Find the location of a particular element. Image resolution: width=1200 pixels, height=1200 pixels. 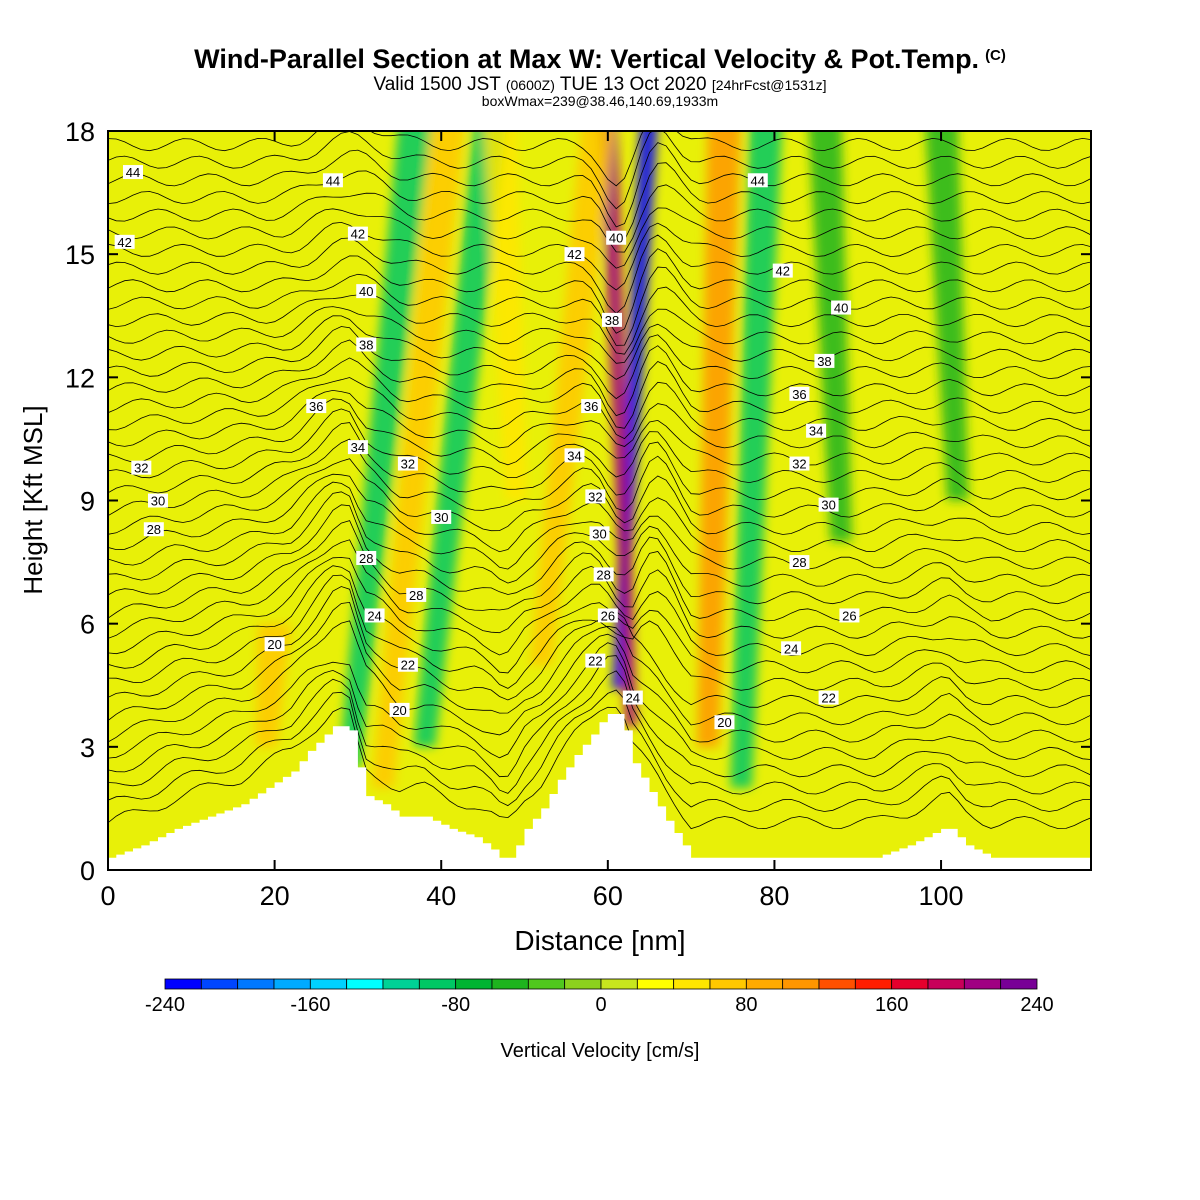

svg-text: 44 is located at coordinates (758, 180).